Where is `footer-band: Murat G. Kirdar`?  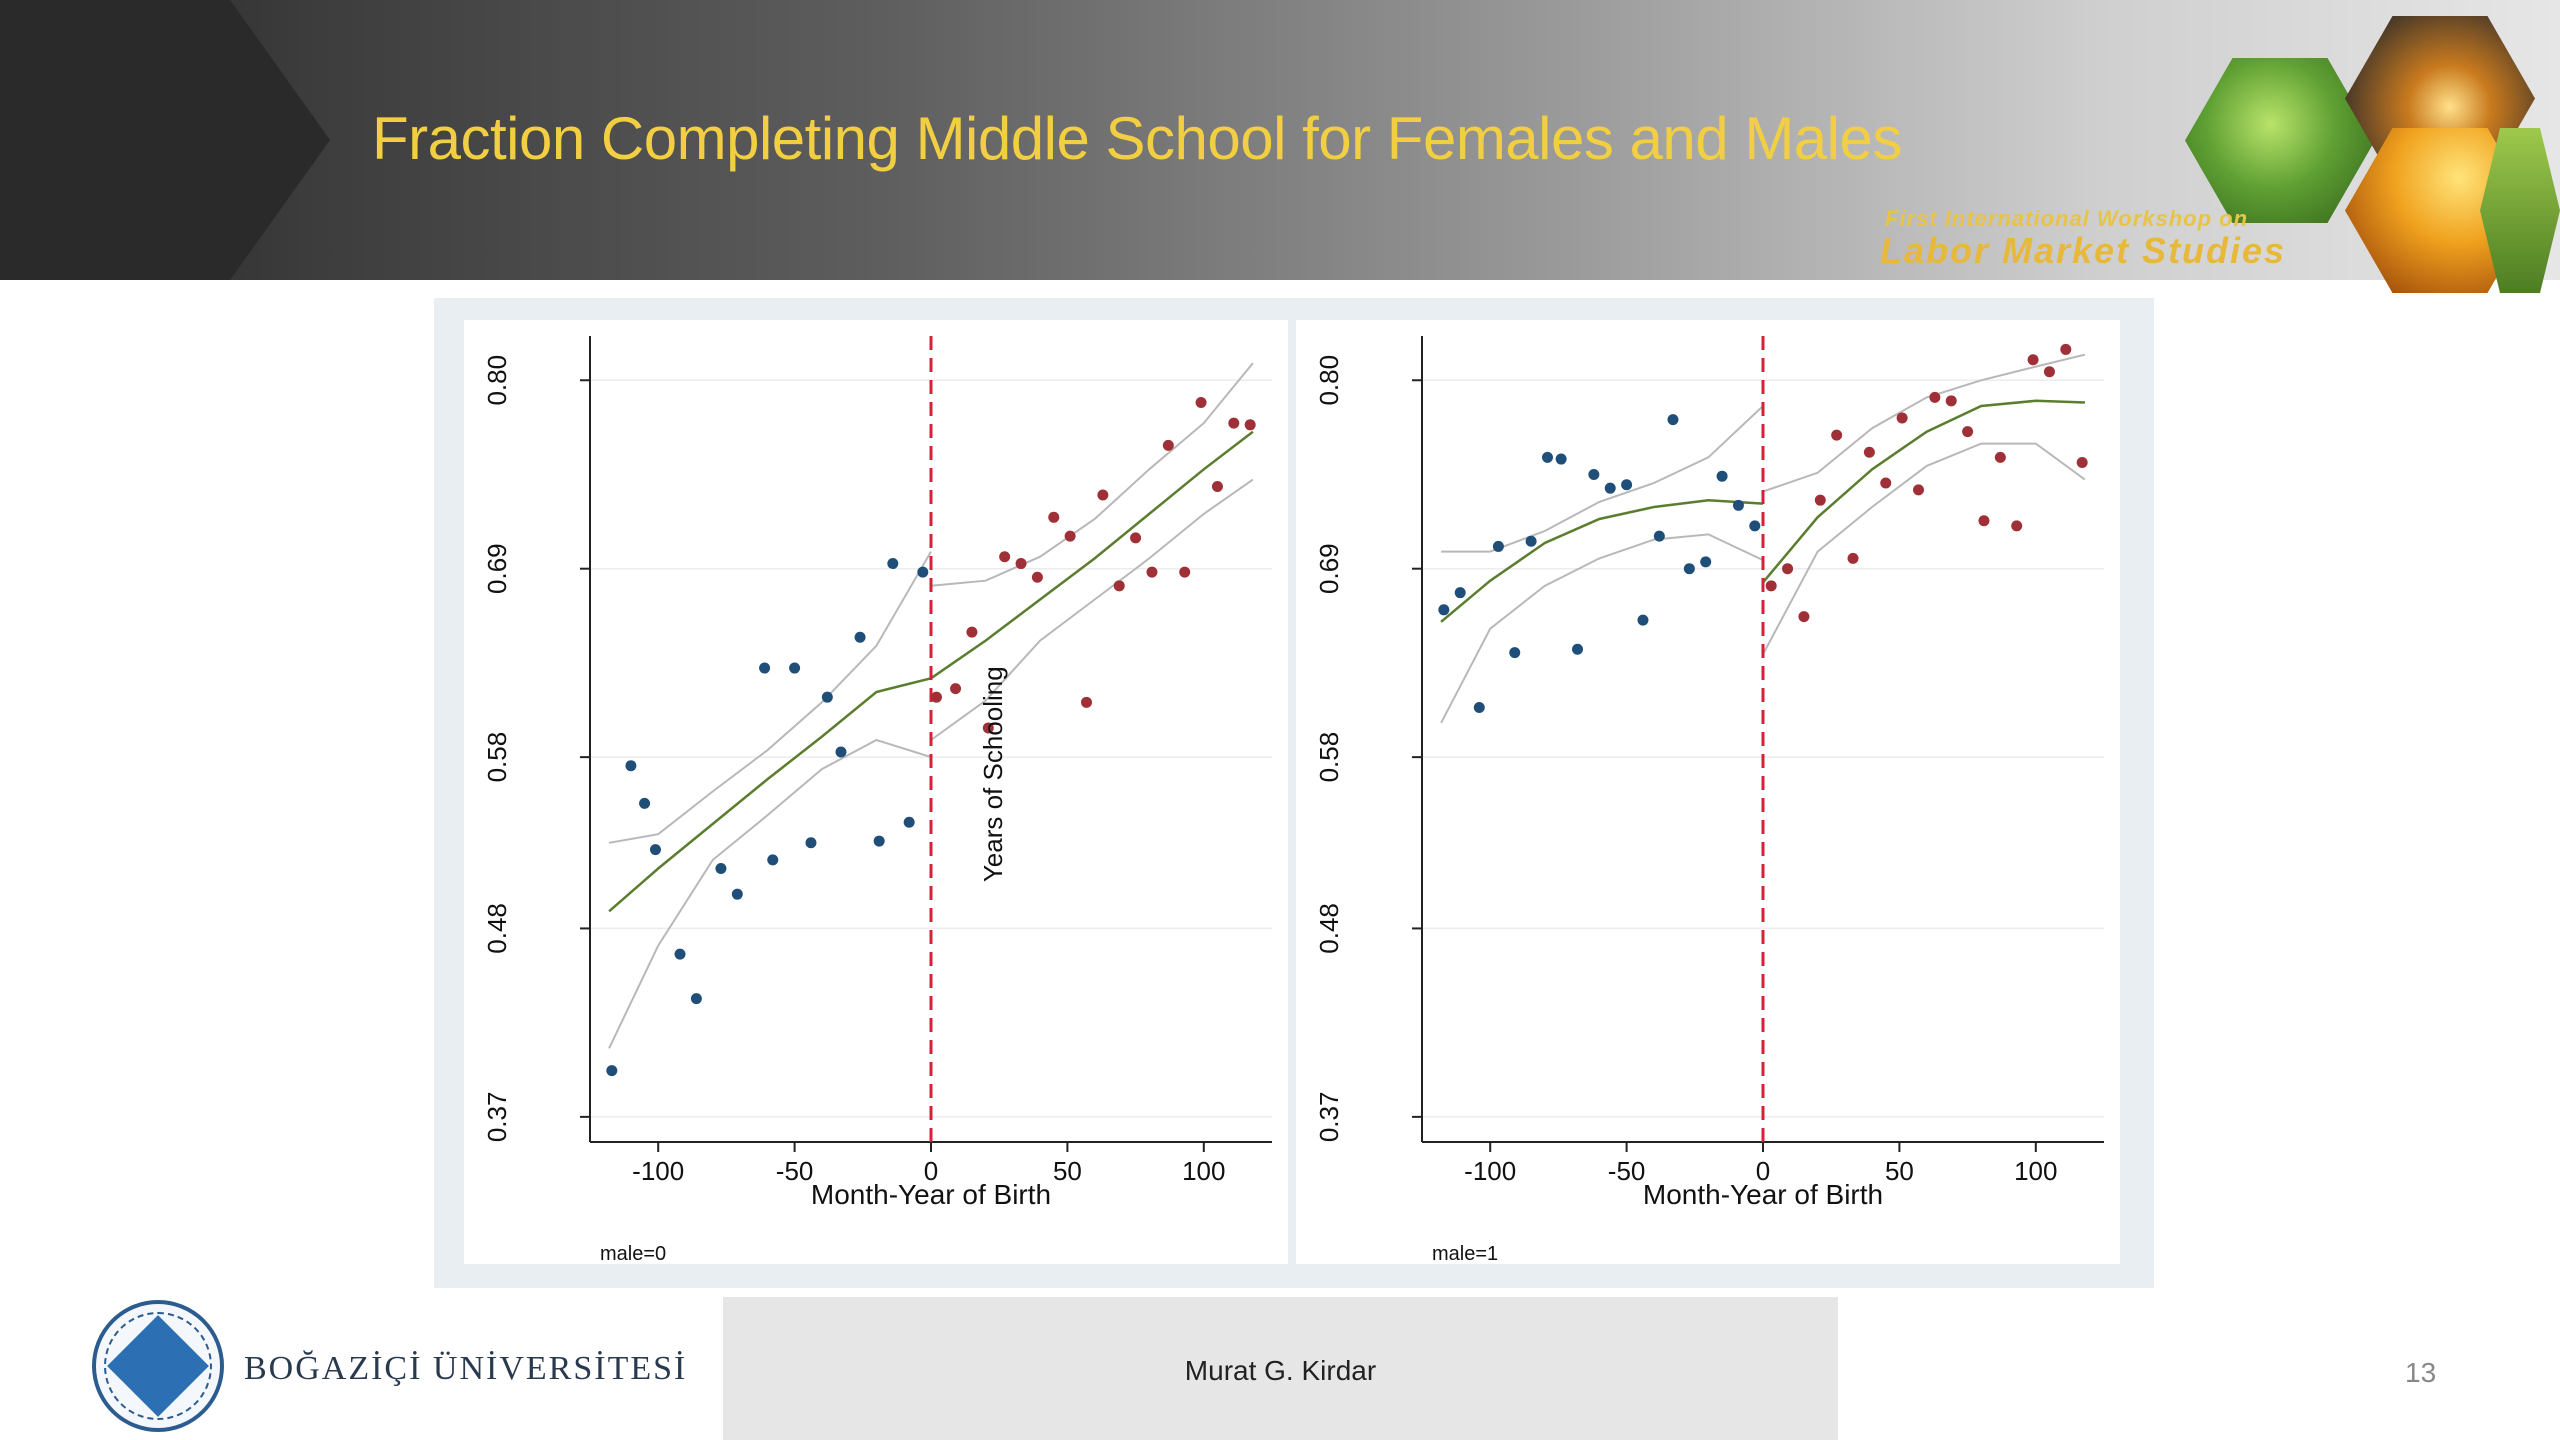 footer-band: Murat G. Kirdar is located at coordinates (1280, 1368).